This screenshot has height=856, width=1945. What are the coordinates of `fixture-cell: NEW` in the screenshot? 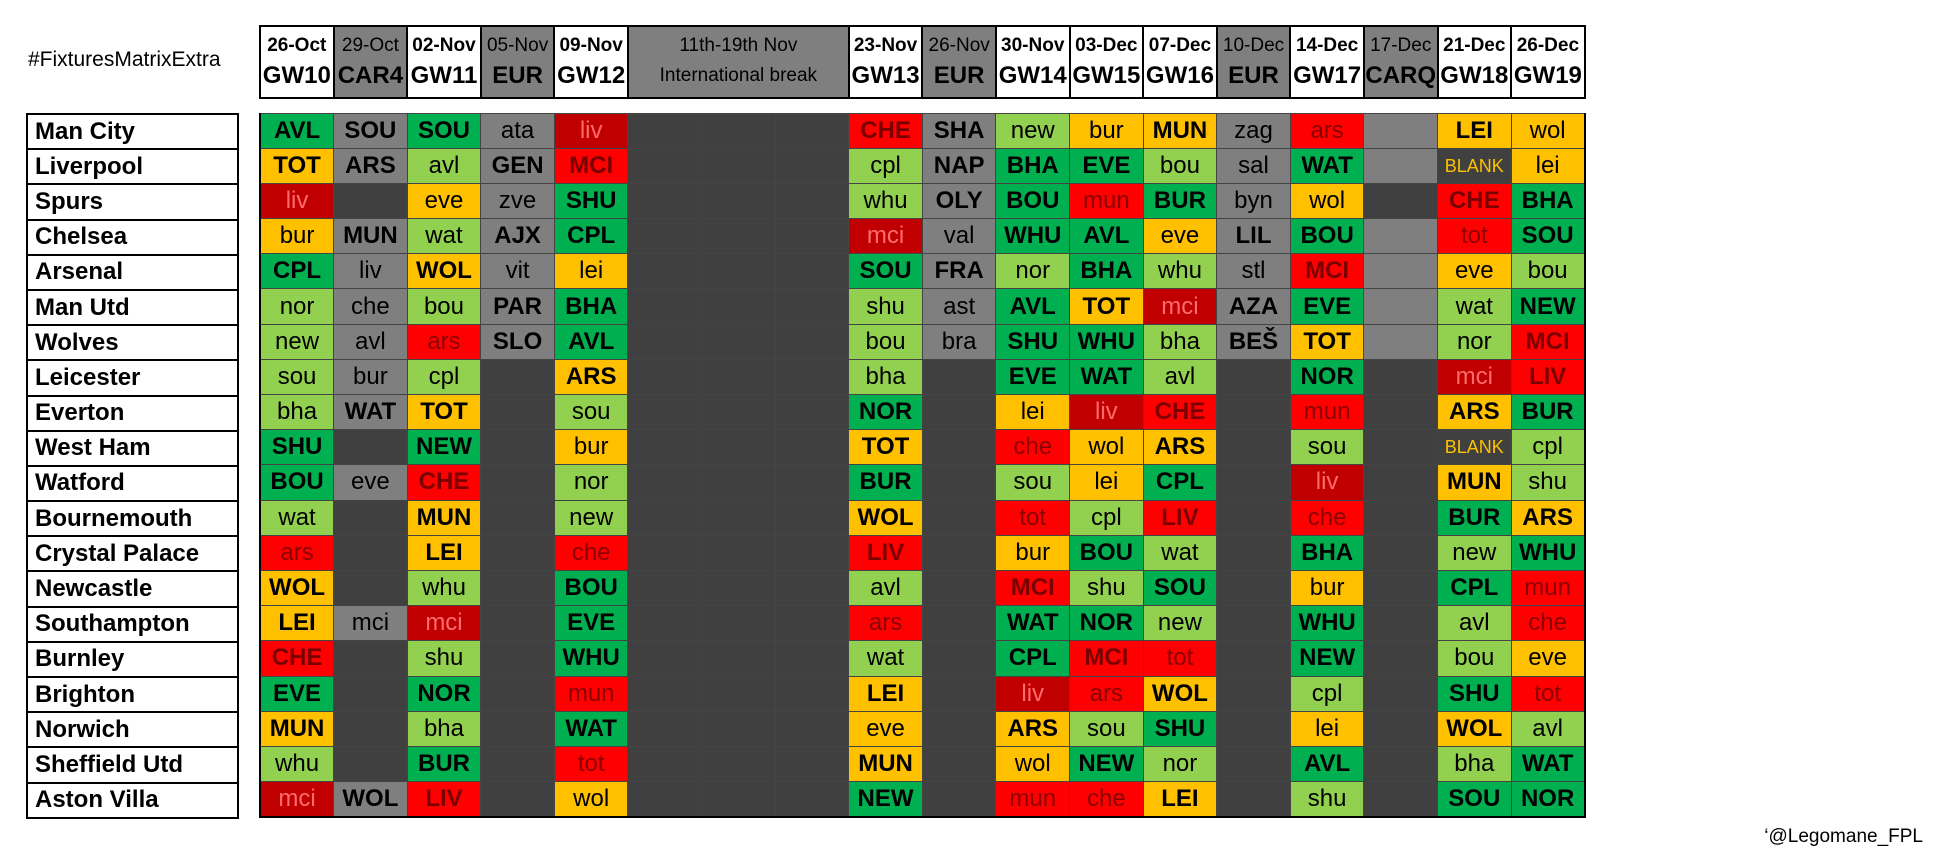 It's located at (1548, 306).